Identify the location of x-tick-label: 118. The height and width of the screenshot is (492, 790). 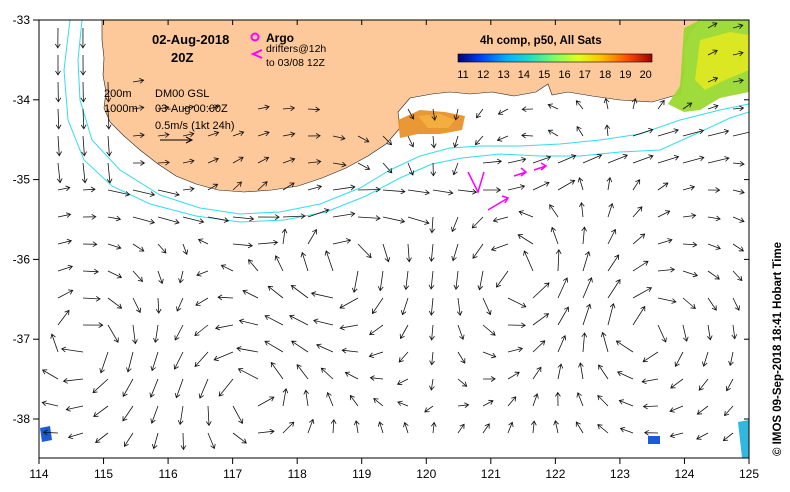
(297, 474).